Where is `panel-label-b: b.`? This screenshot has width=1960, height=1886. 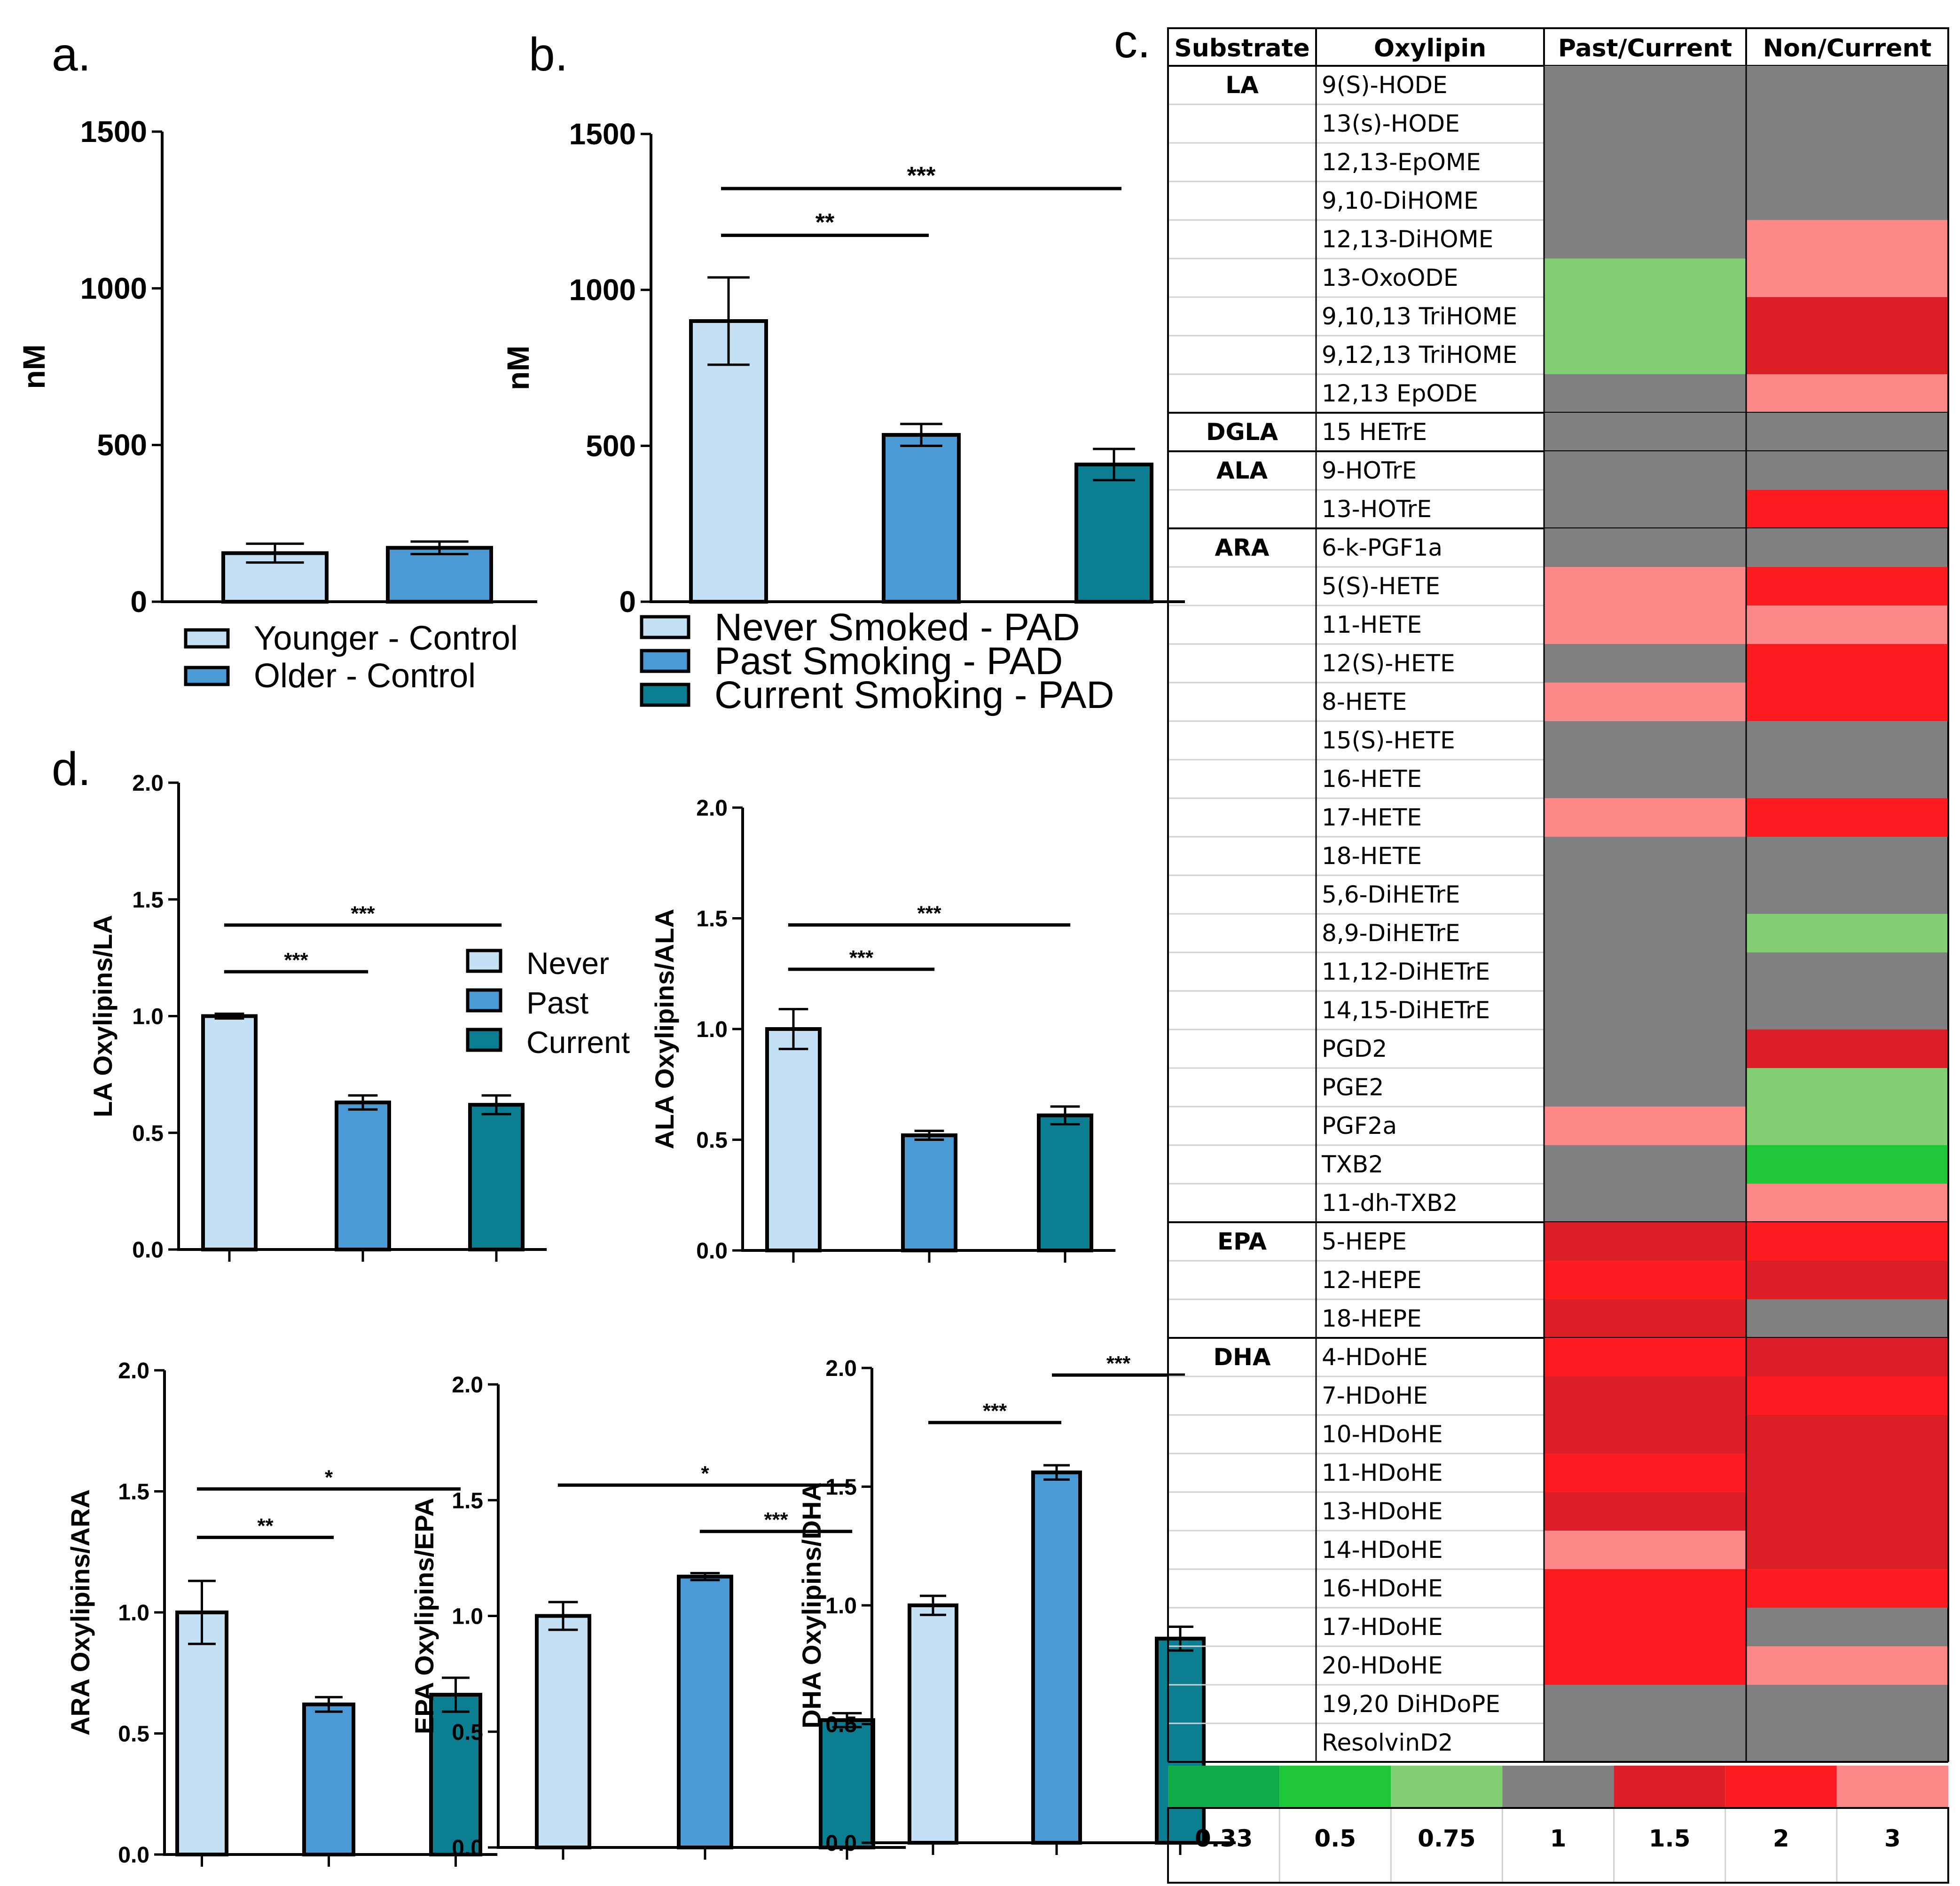 panel-label-b: b. is located at coordinates (548, 54).